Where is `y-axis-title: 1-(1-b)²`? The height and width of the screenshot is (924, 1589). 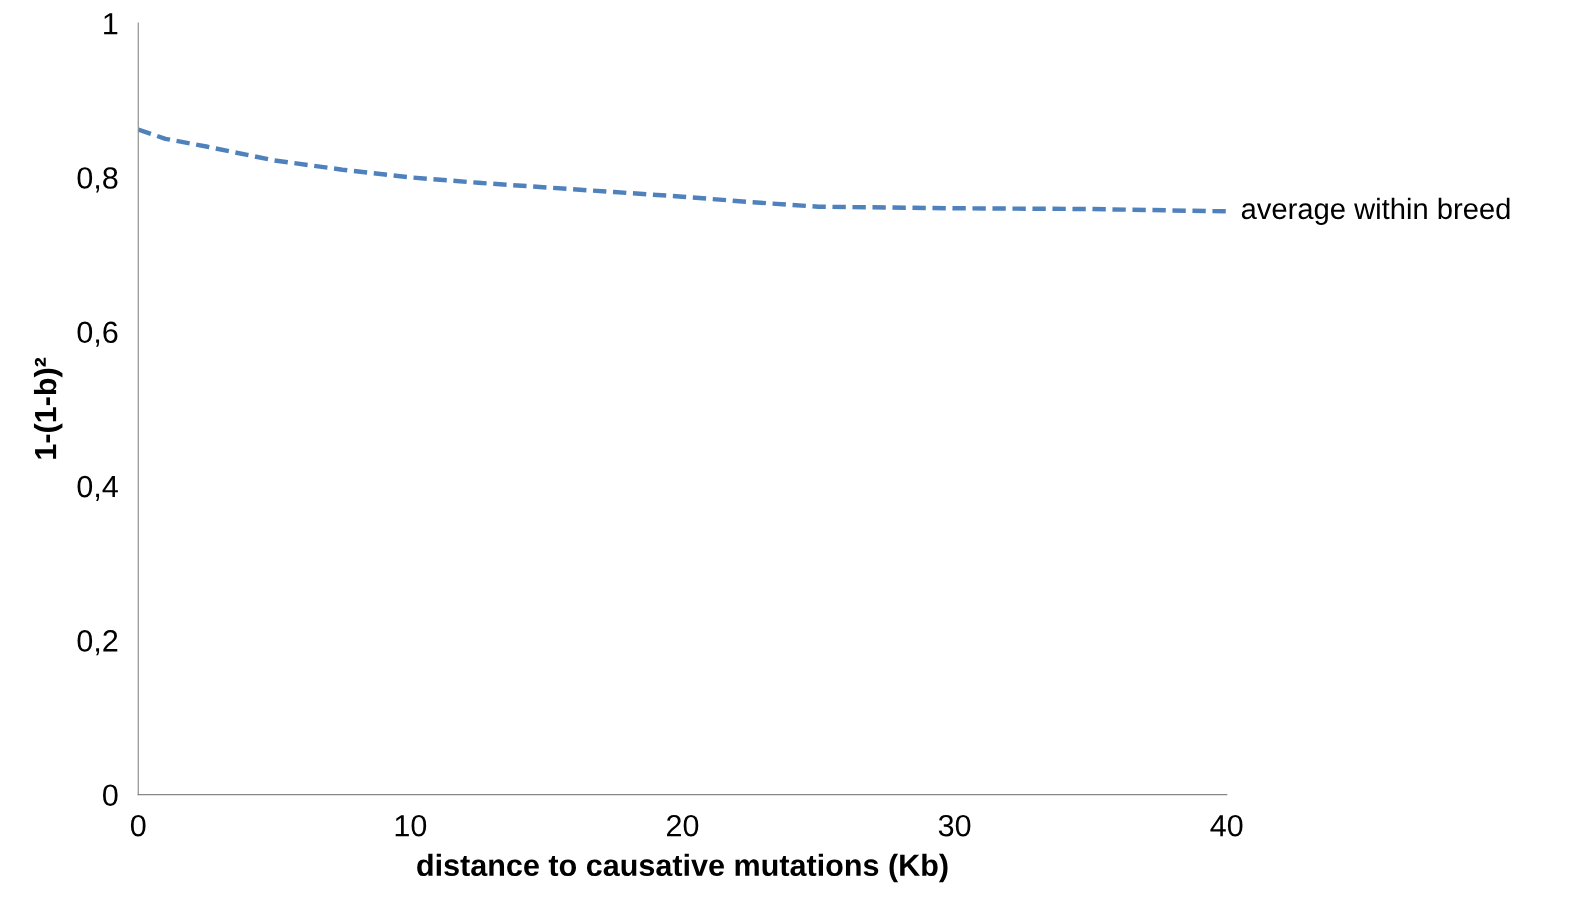 y-axis-title: 1-(1-b)² is located at coordinates (48, 408).